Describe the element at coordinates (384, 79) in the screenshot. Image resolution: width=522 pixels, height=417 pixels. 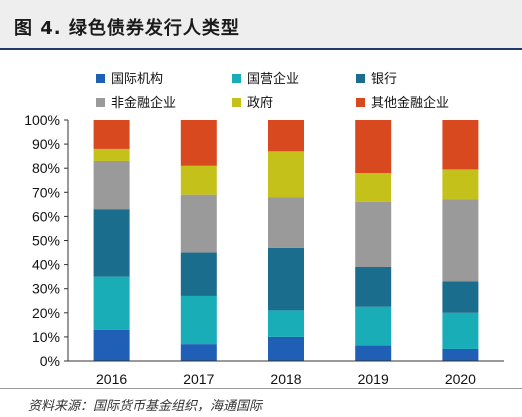
I see `legend-label: 银行` at that location.